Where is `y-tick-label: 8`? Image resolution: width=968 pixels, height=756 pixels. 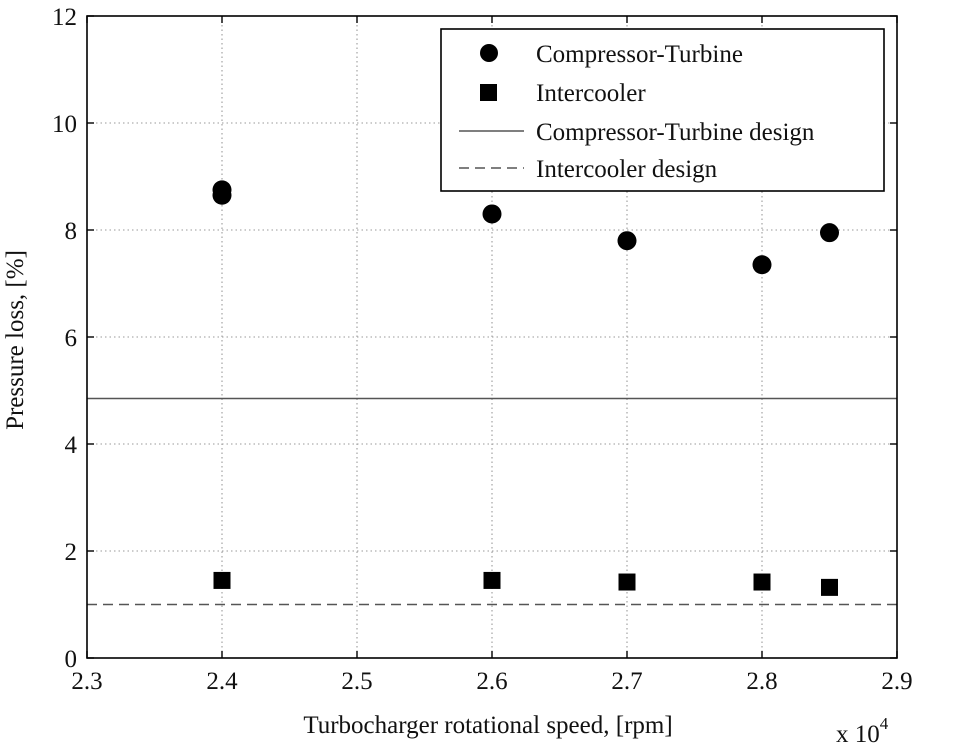 y-tick-label: 8 is located at coordinates (71, 231).